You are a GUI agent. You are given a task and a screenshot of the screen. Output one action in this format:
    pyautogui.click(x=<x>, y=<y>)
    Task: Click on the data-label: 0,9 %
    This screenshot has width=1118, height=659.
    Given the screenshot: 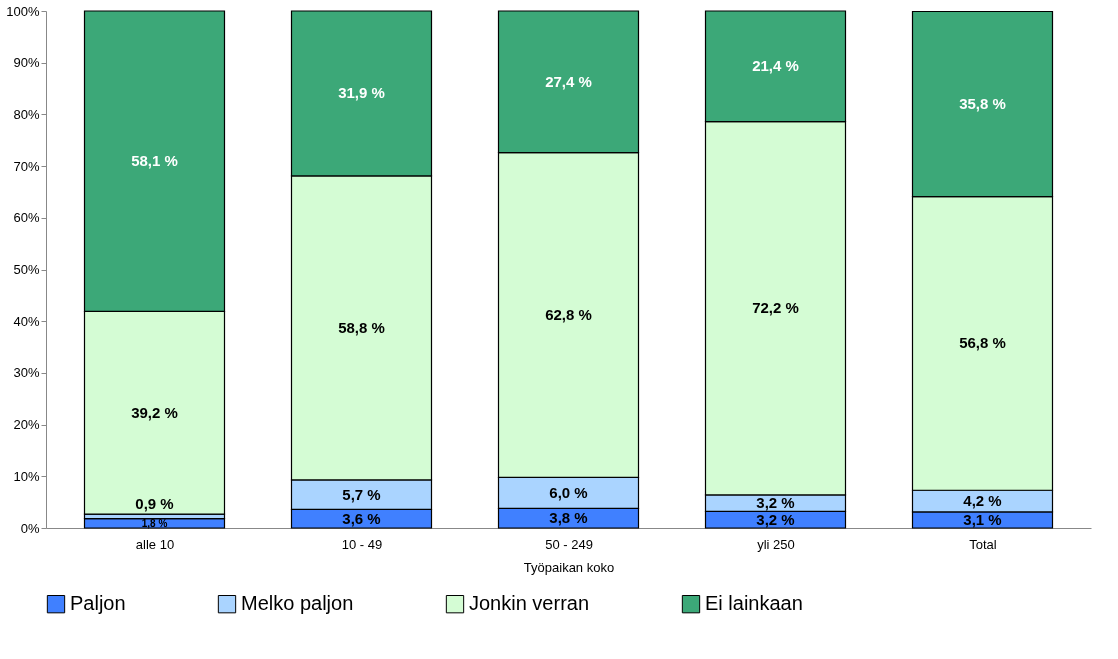 What is the action you would take?
    pyautogui.click(x=154, y=504)
    